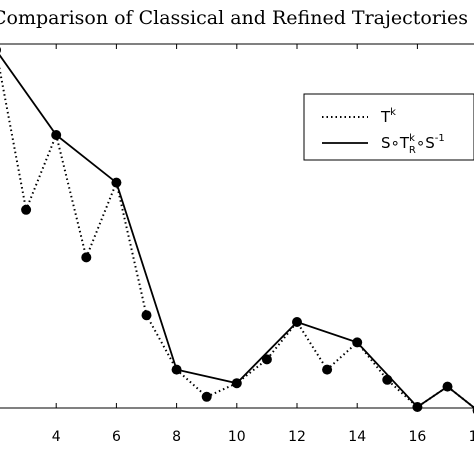 The height and width of the screenshot is (474, 474). Describe the element at coordinates (357, 437) in the screenshot. I see `x-tick-label: 14` at that location.